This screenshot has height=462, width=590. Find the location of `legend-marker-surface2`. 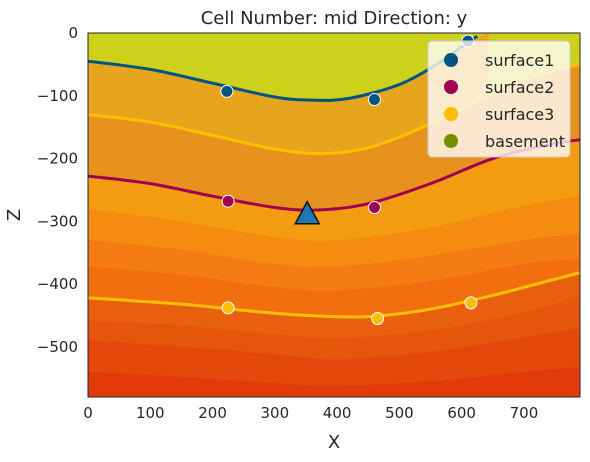

legend-marker-surface2 is located at coordinates (451, 87).